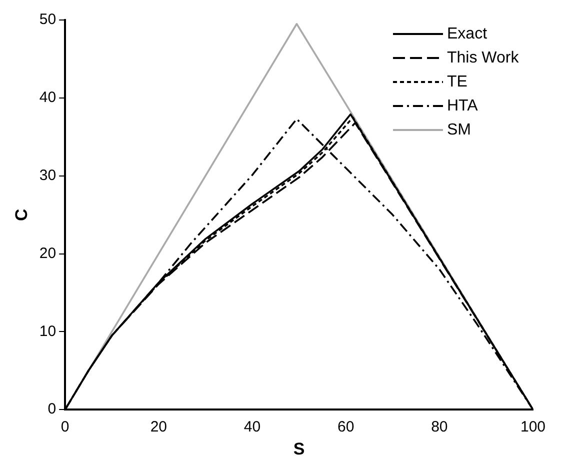  I want to click on legend-label: Exact, so click(467, 33).